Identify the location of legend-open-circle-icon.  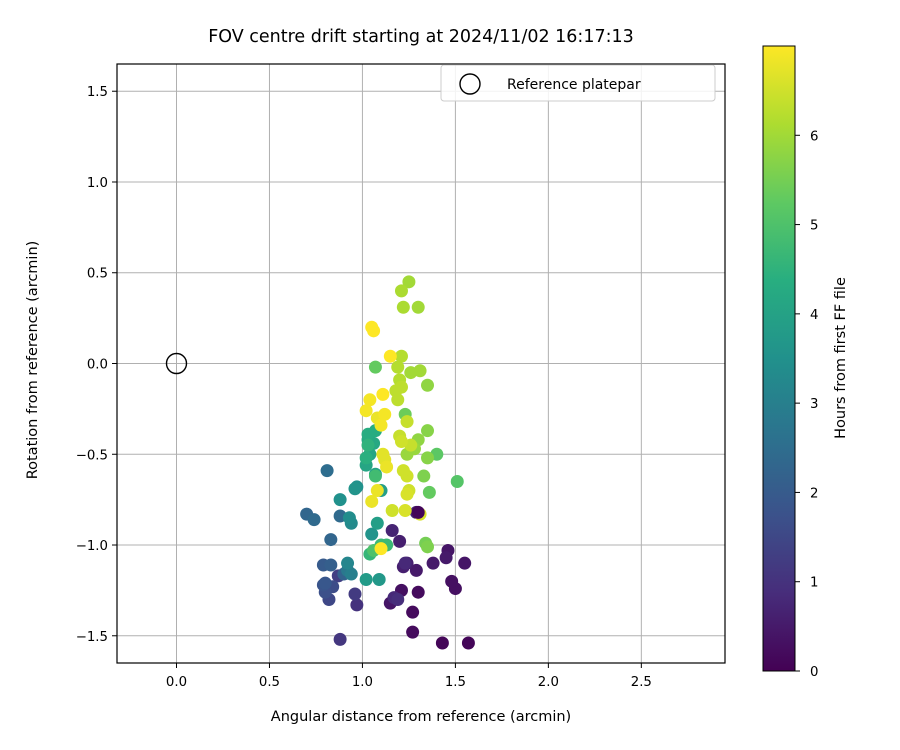
(470, 84).